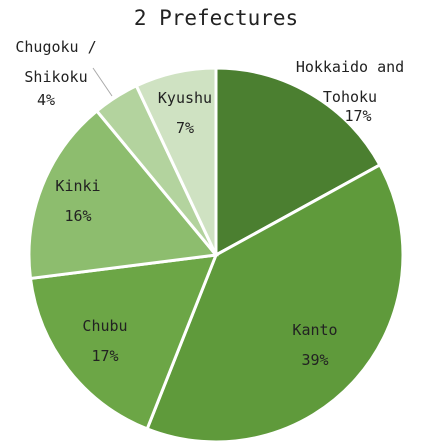 This screenshot has height=441, width=422. I want to click on pie-slice, so click(176, 161).